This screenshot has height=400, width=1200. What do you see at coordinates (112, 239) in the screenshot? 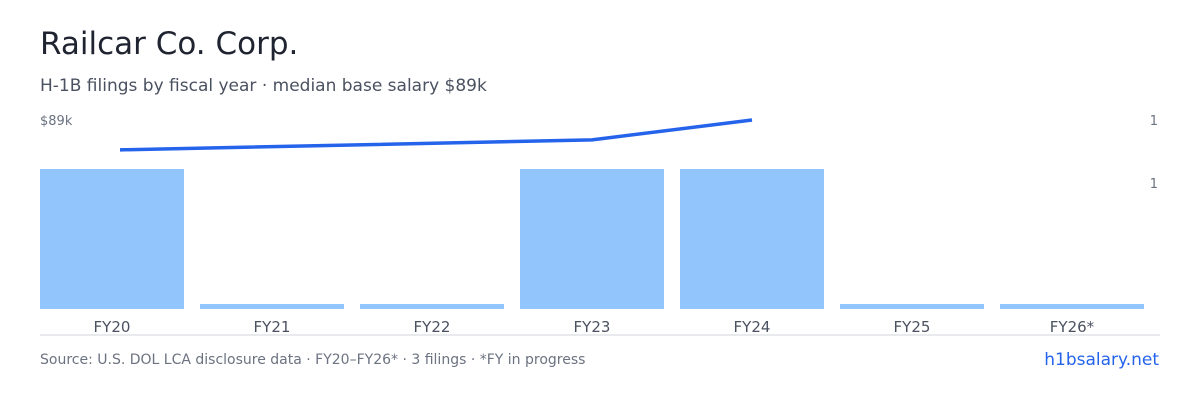
I see `bar-fy20` at bounding box center [112, 239].